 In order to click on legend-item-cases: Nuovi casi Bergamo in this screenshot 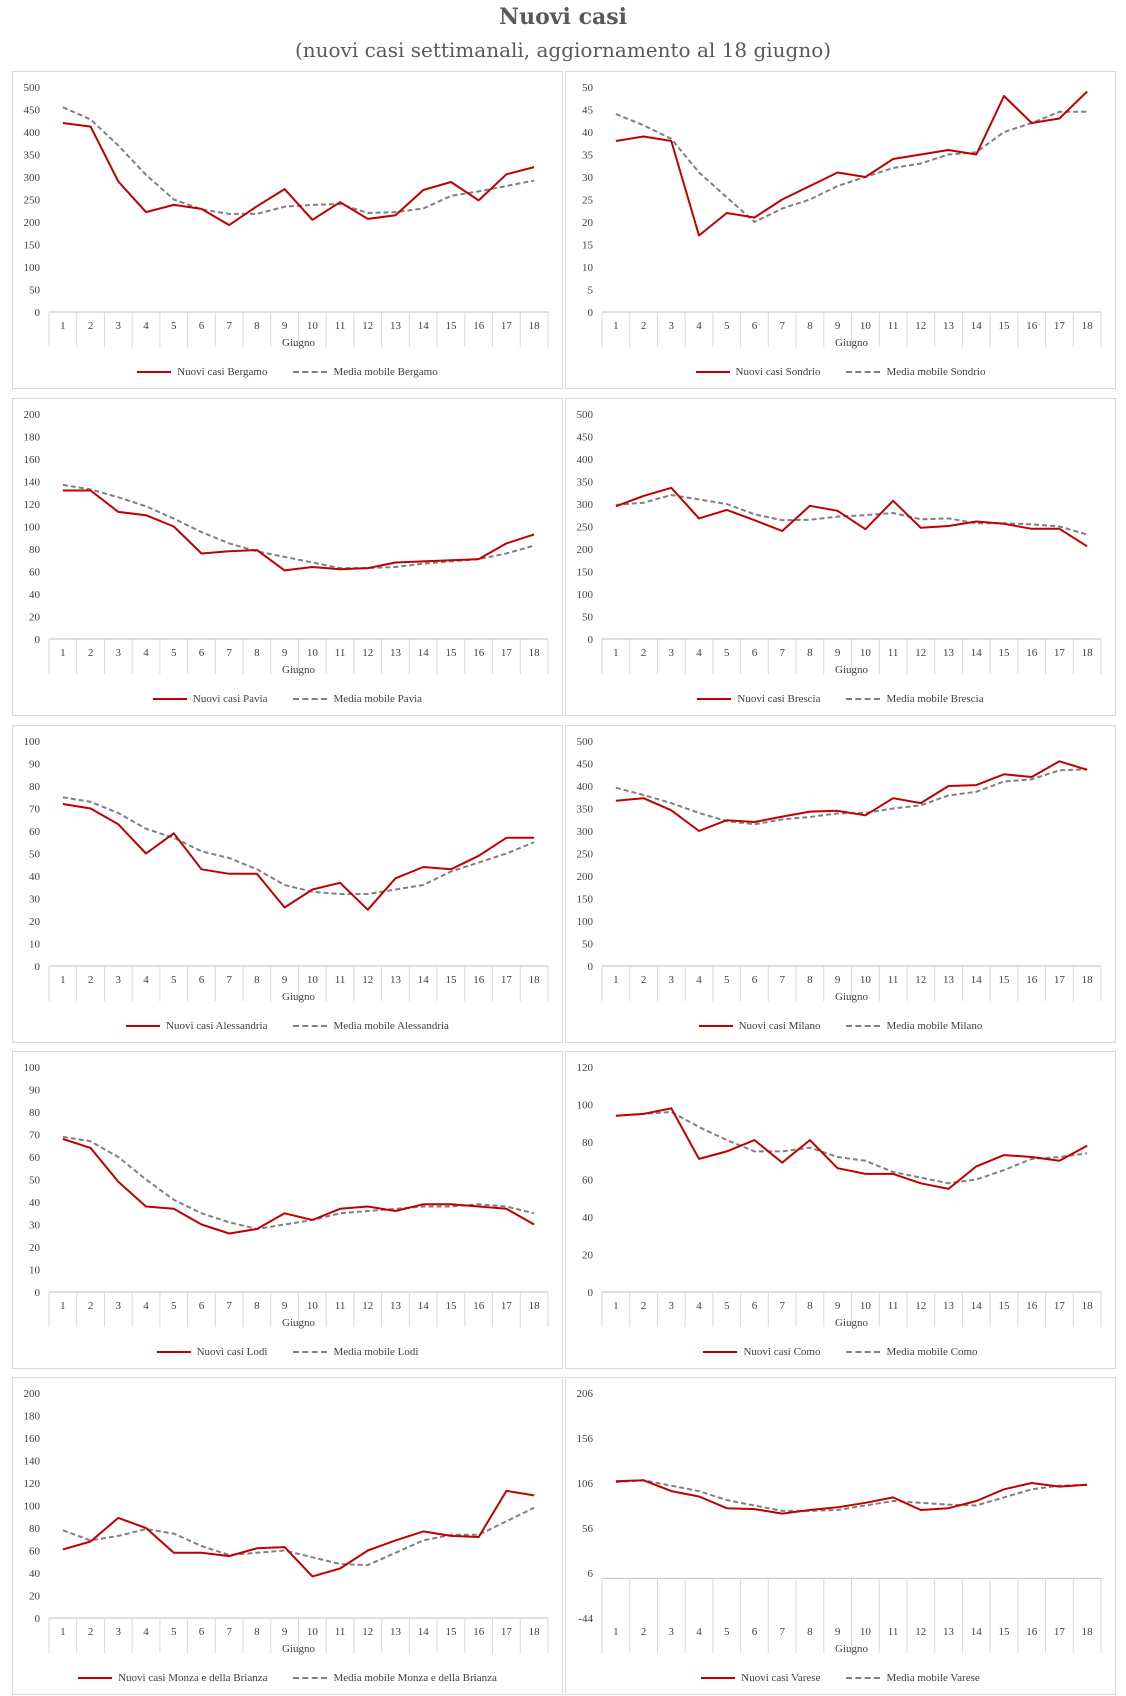, I will do `click(202, 372)`.